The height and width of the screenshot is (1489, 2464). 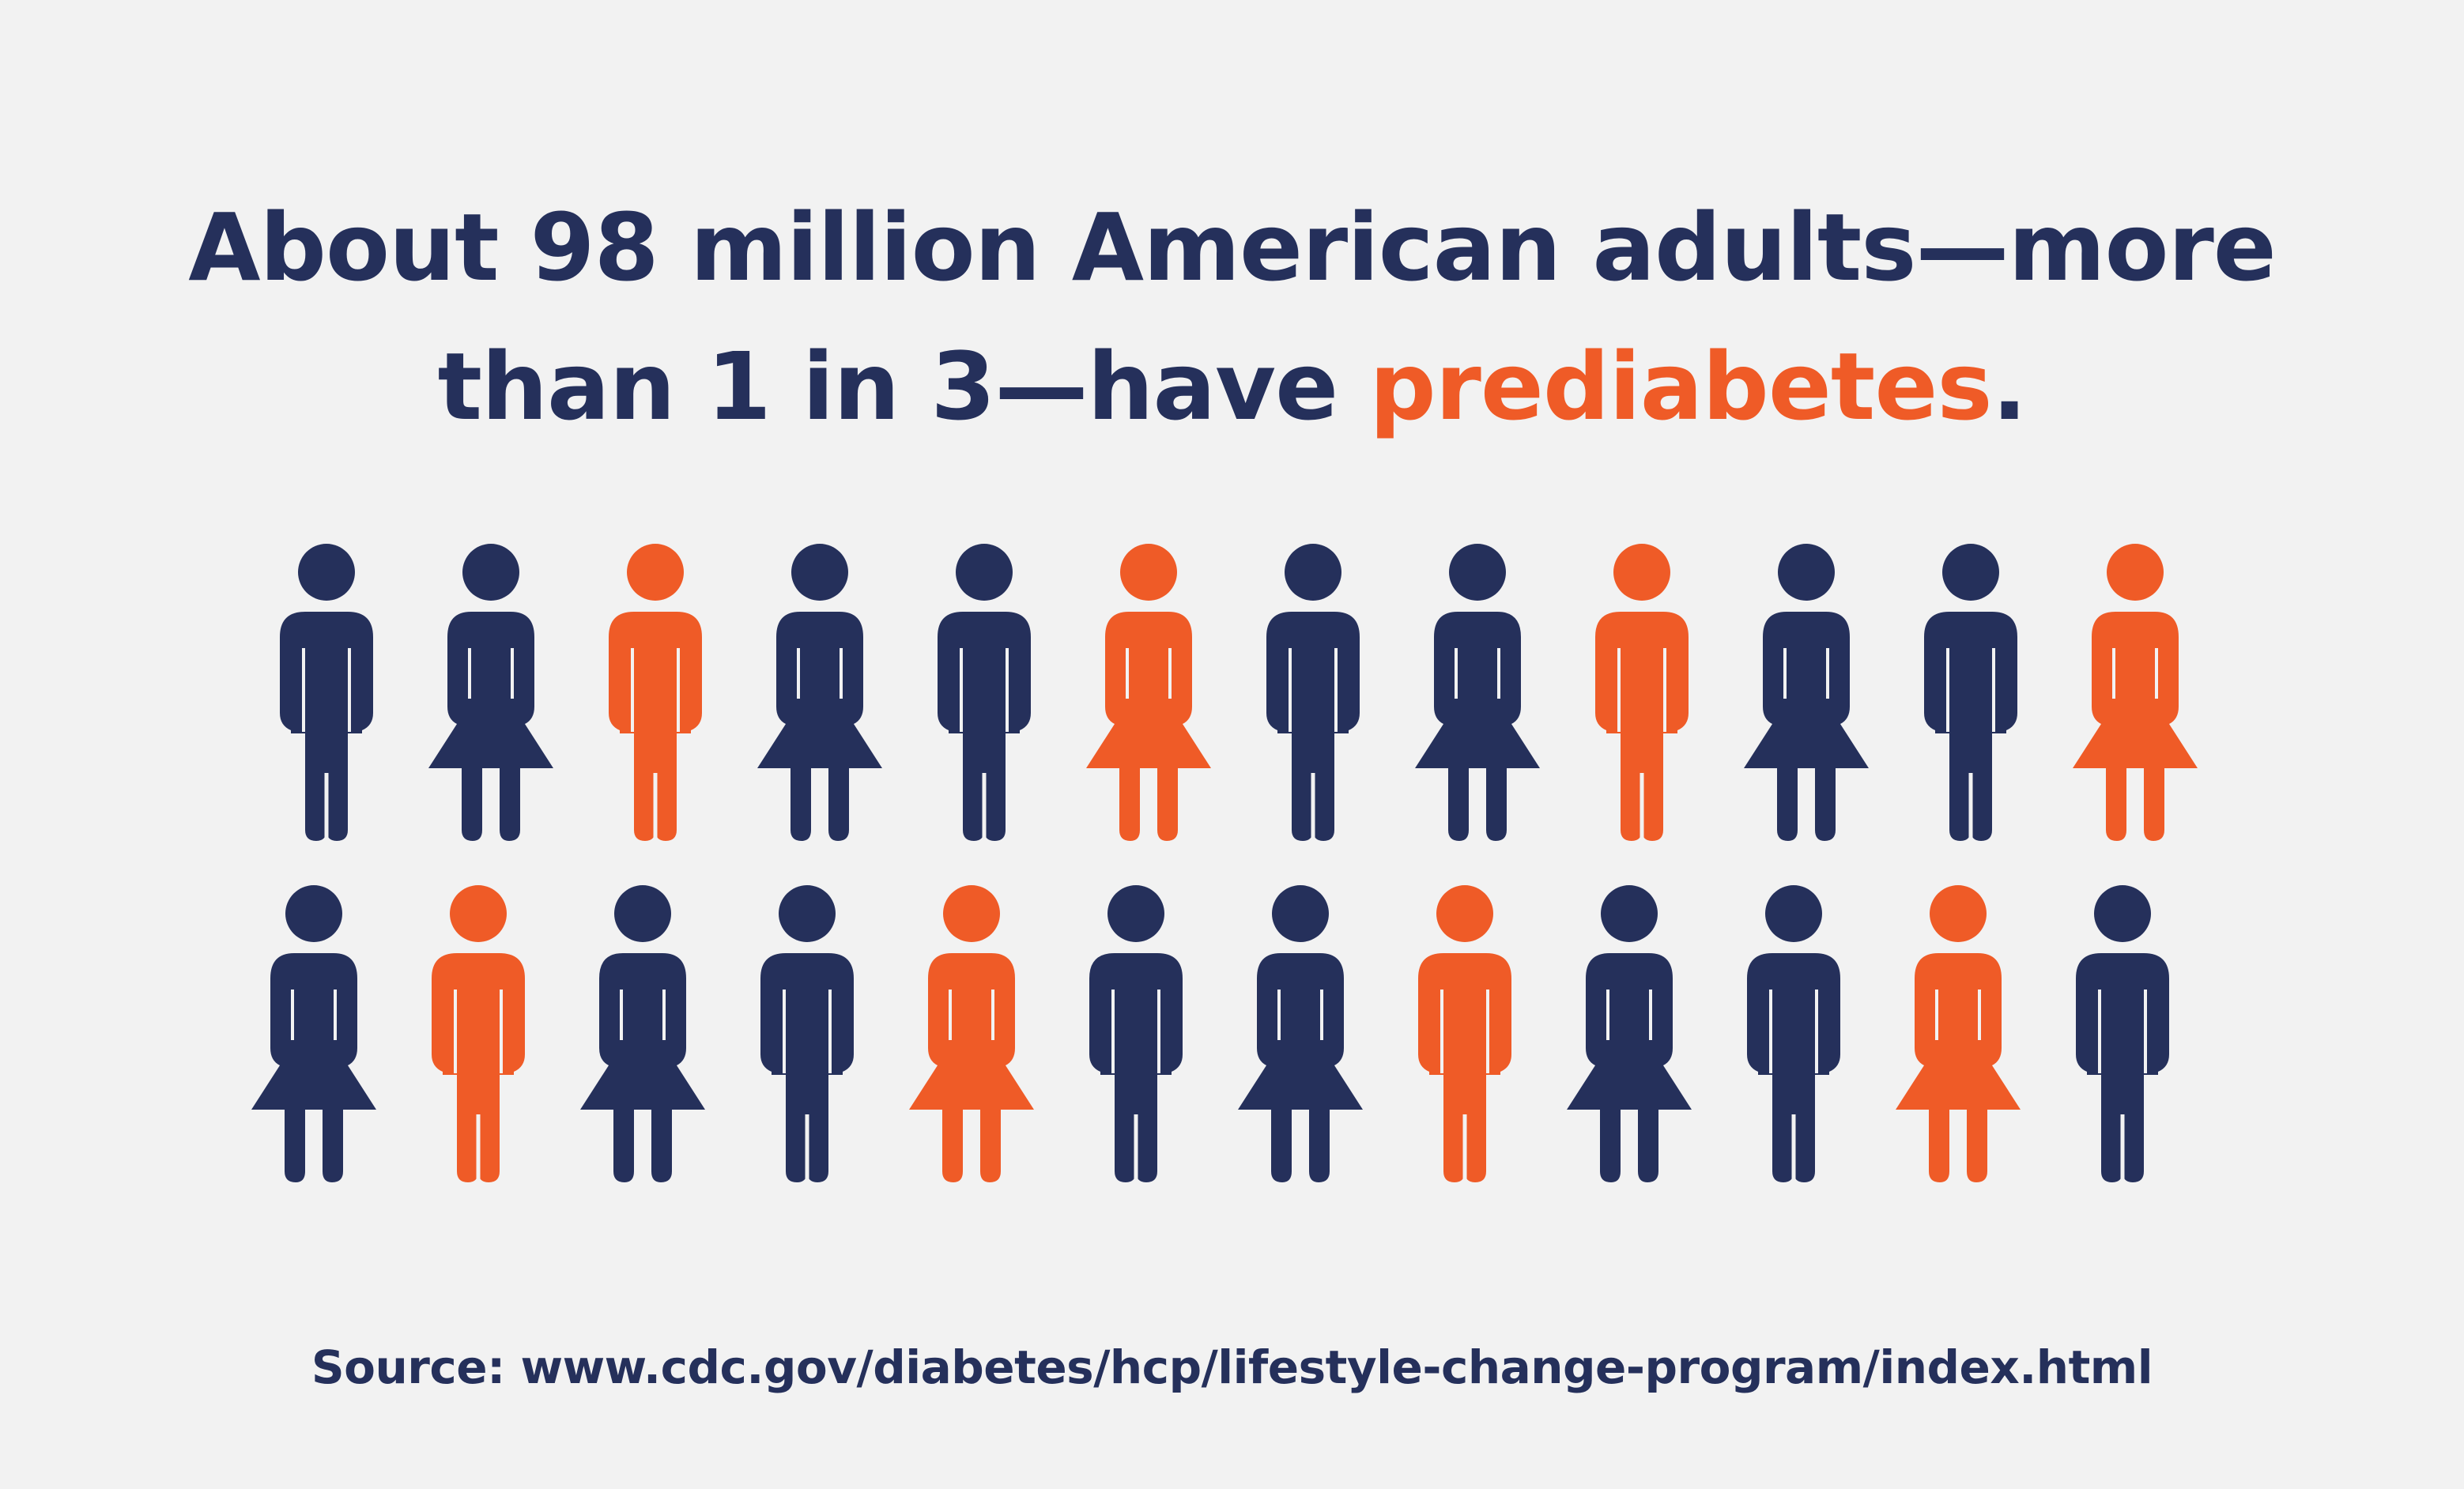 What do you see at coordinates (1681, 387) in the screenshot?
I see `headline-highlight: prediabetes` at bounding box center [1681, 387].